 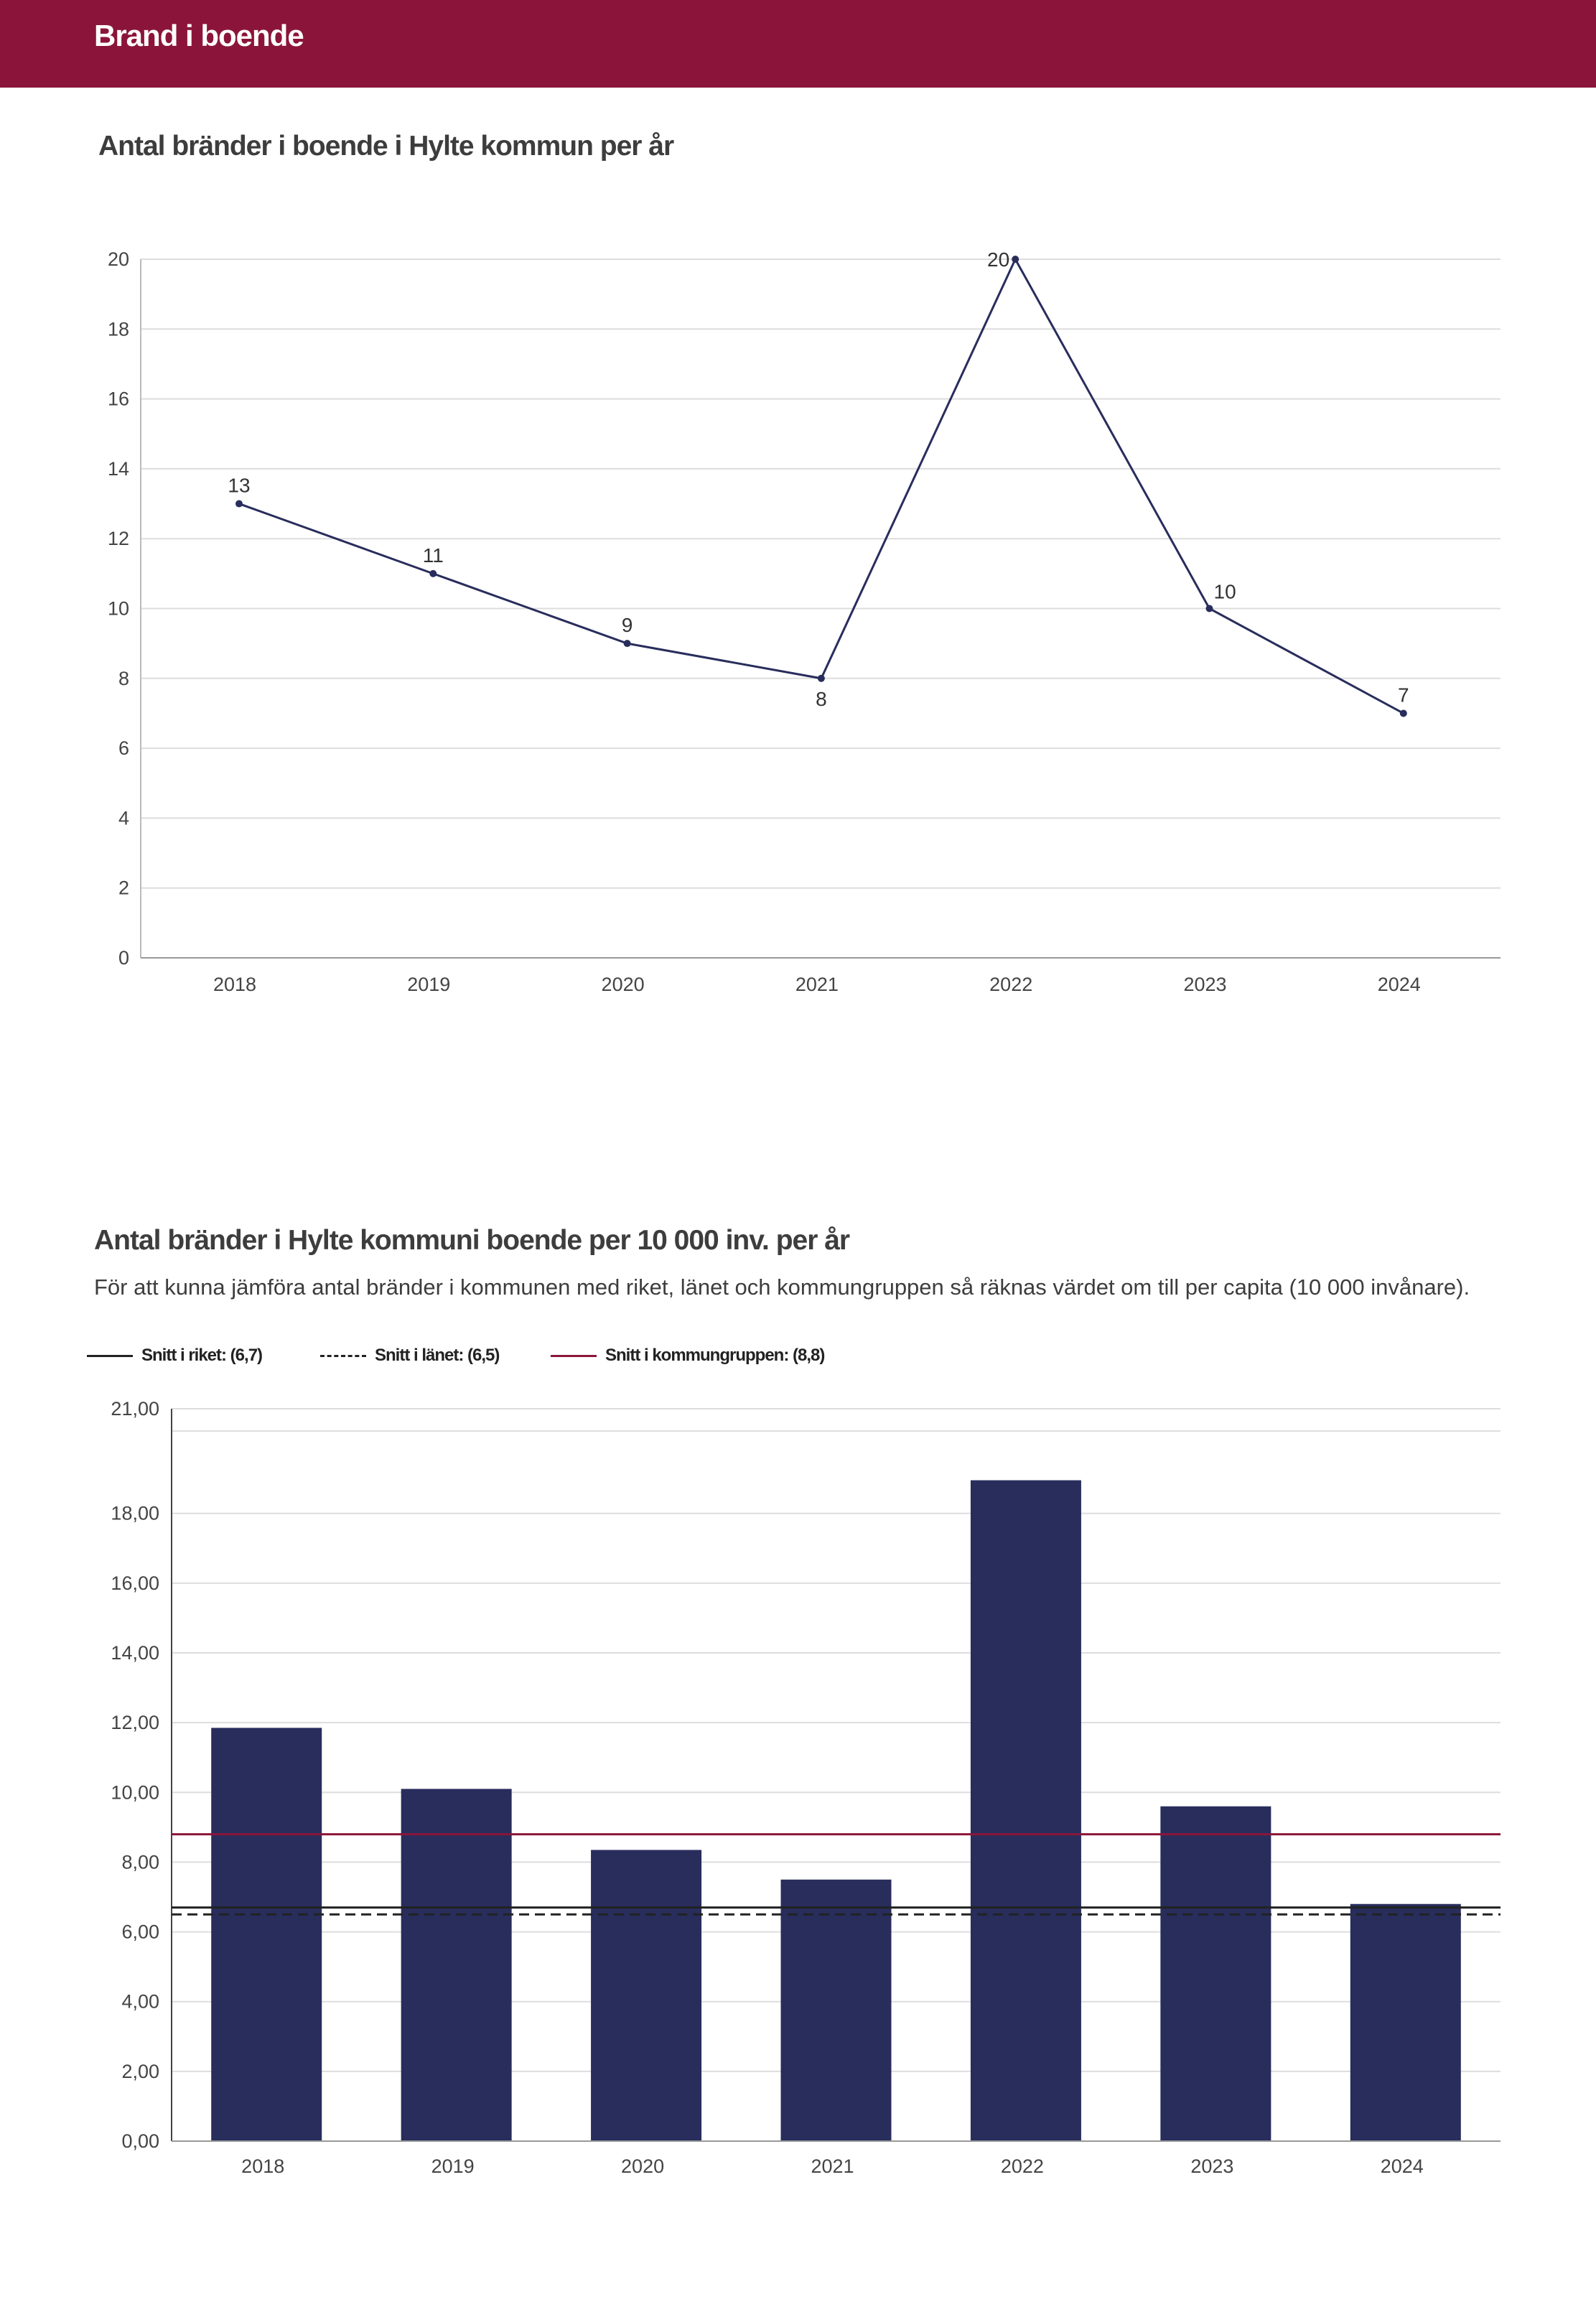 What do you see at coordinates (627, 625) in the screenshot?
I see `data-label: 9` at bounding box center [627, 625].